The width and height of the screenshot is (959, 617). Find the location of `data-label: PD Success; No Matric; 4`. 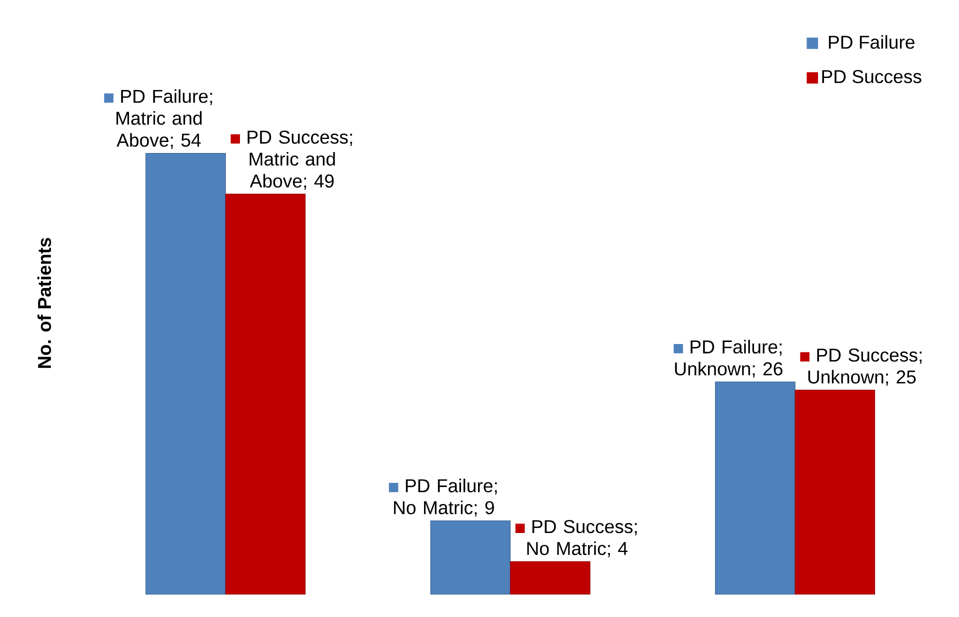

data-label: PD Success; No Matric; 4 is located at coordinates (582, 539).